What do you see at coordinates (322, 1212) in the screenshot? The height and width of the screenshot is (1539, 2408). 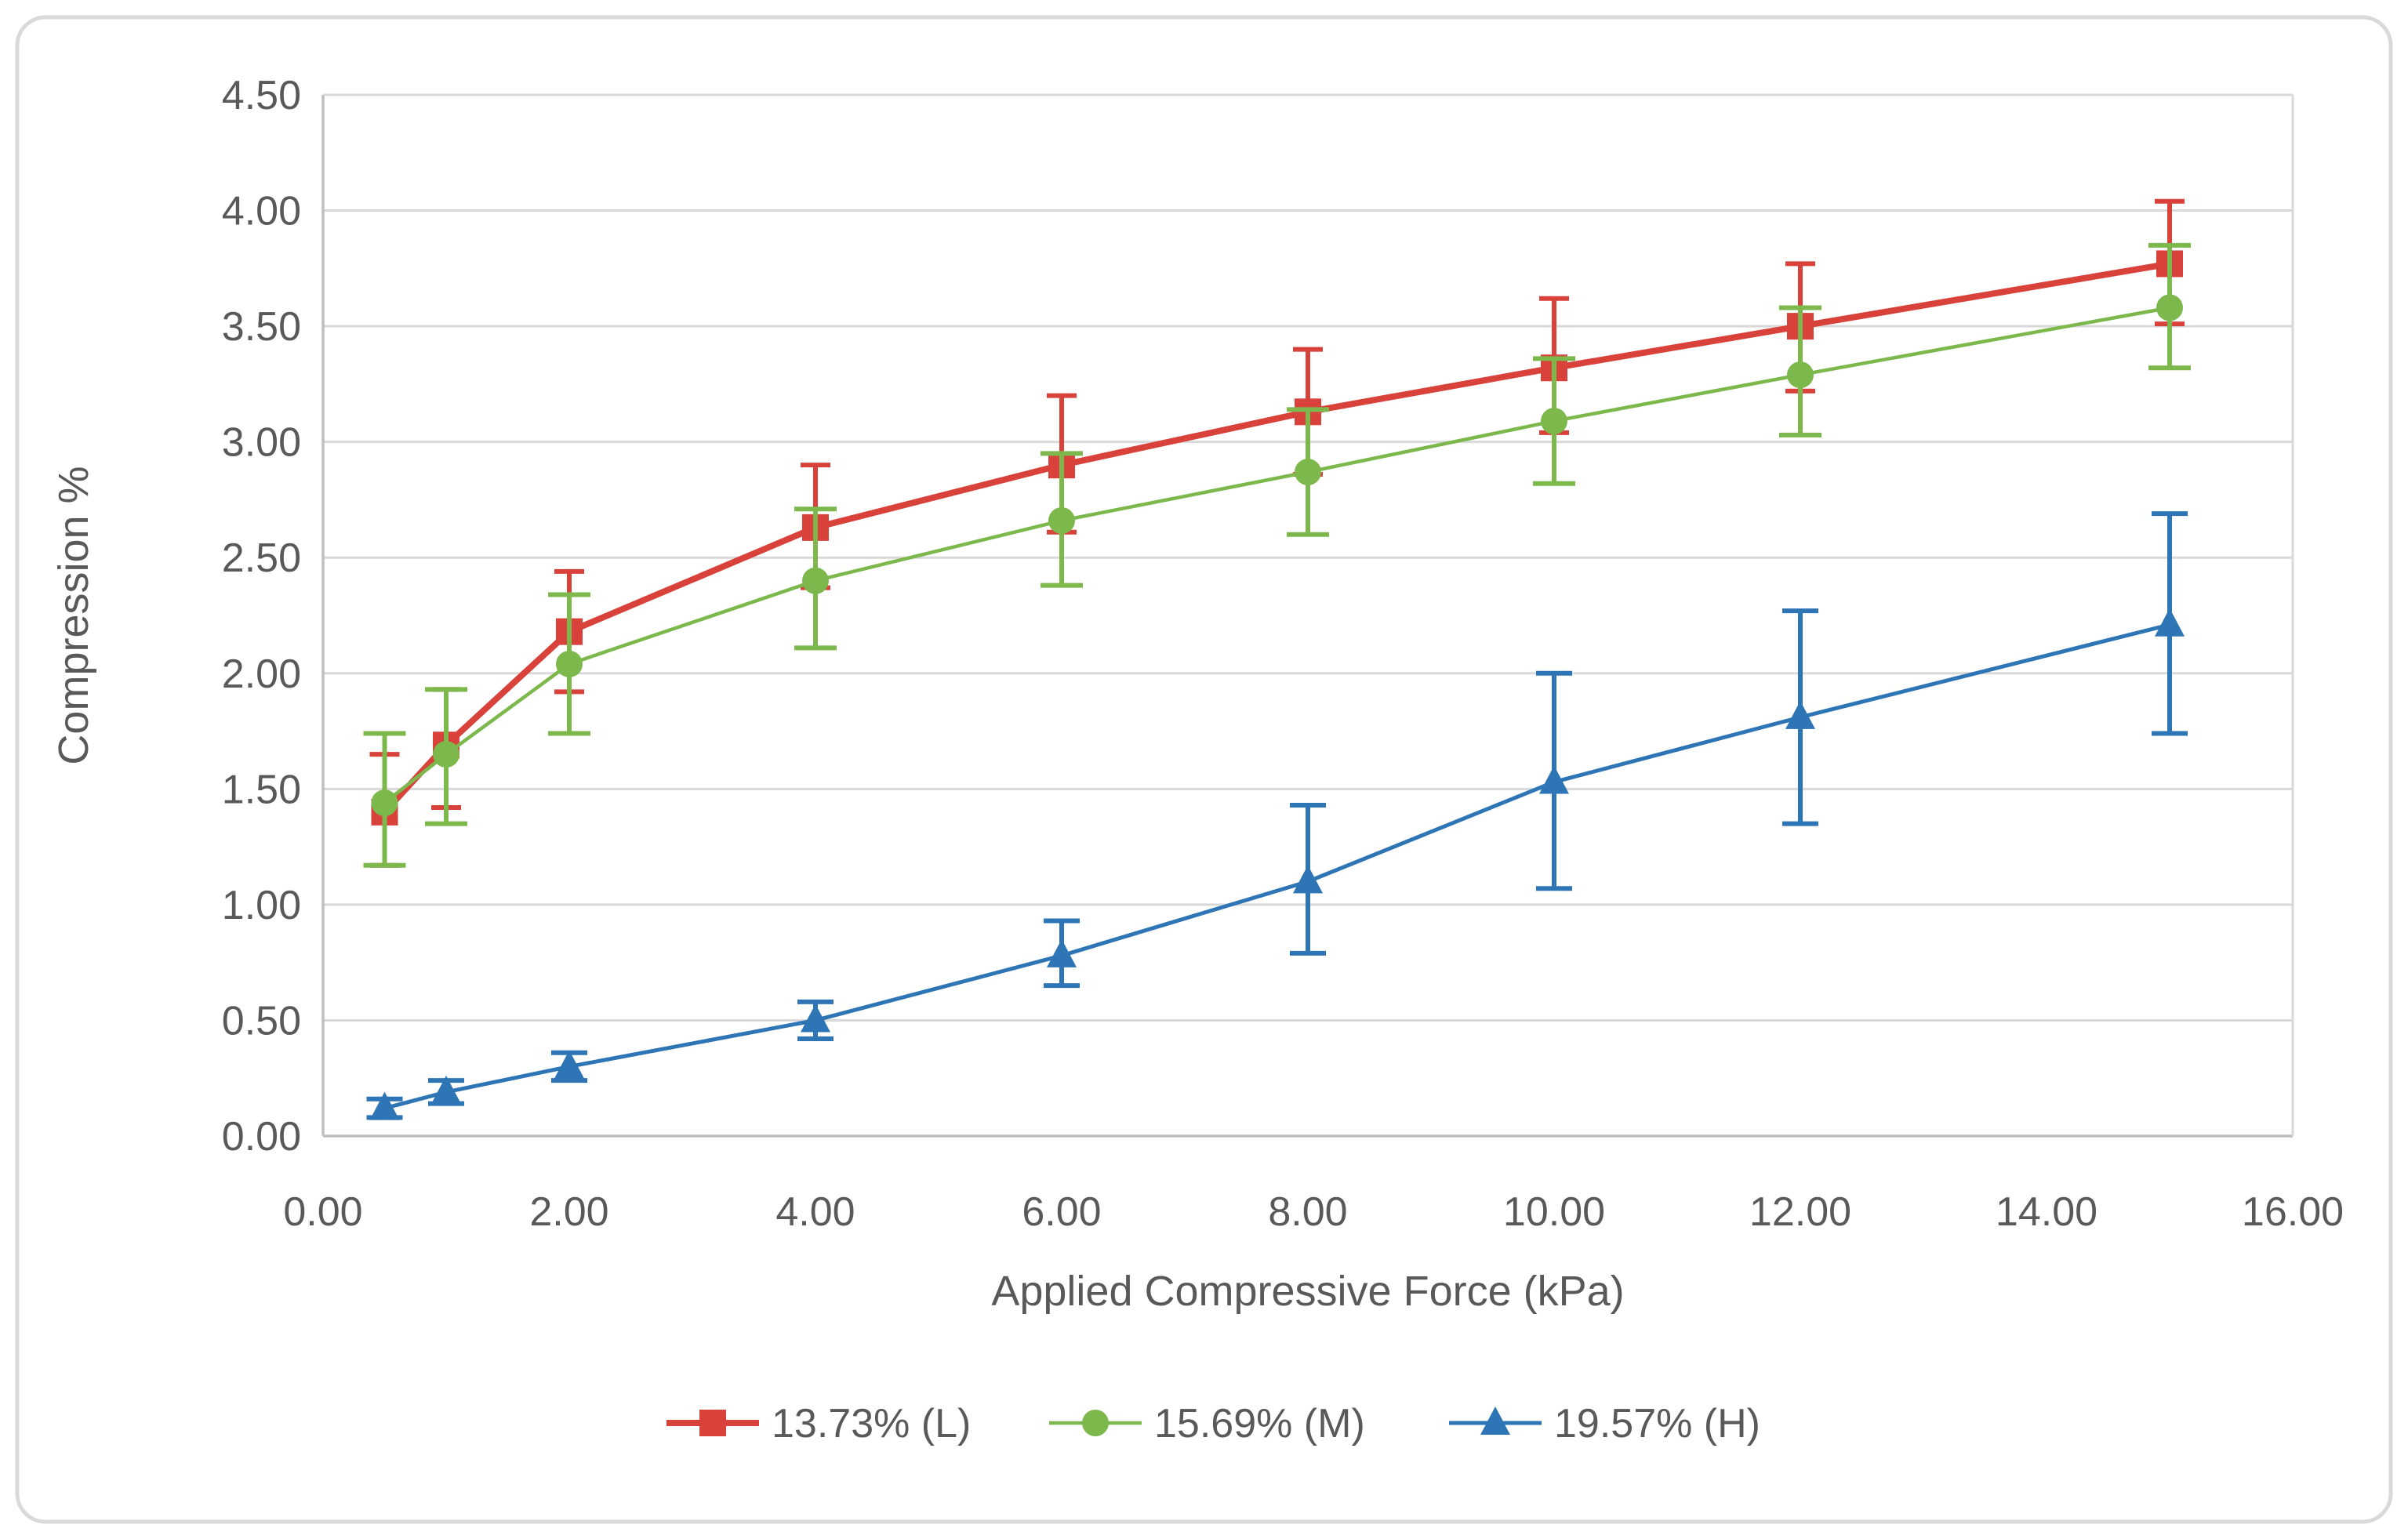 I see `x-tick-label: 0.00` at bounding box center [322, 1212].